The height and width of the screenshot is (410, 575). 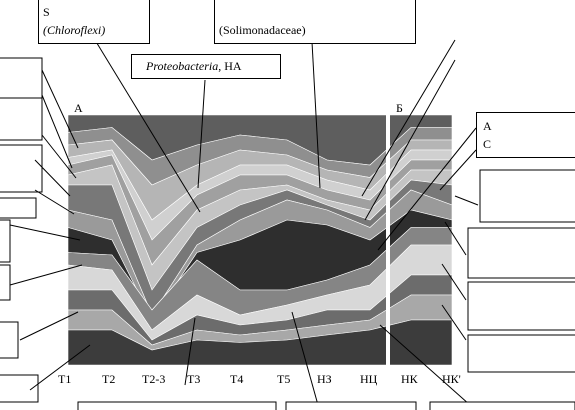 What do you see at coordinates (399, 108) in the screenshot?
I see `panel-label-b: Б` at bounding box center [399, 108].